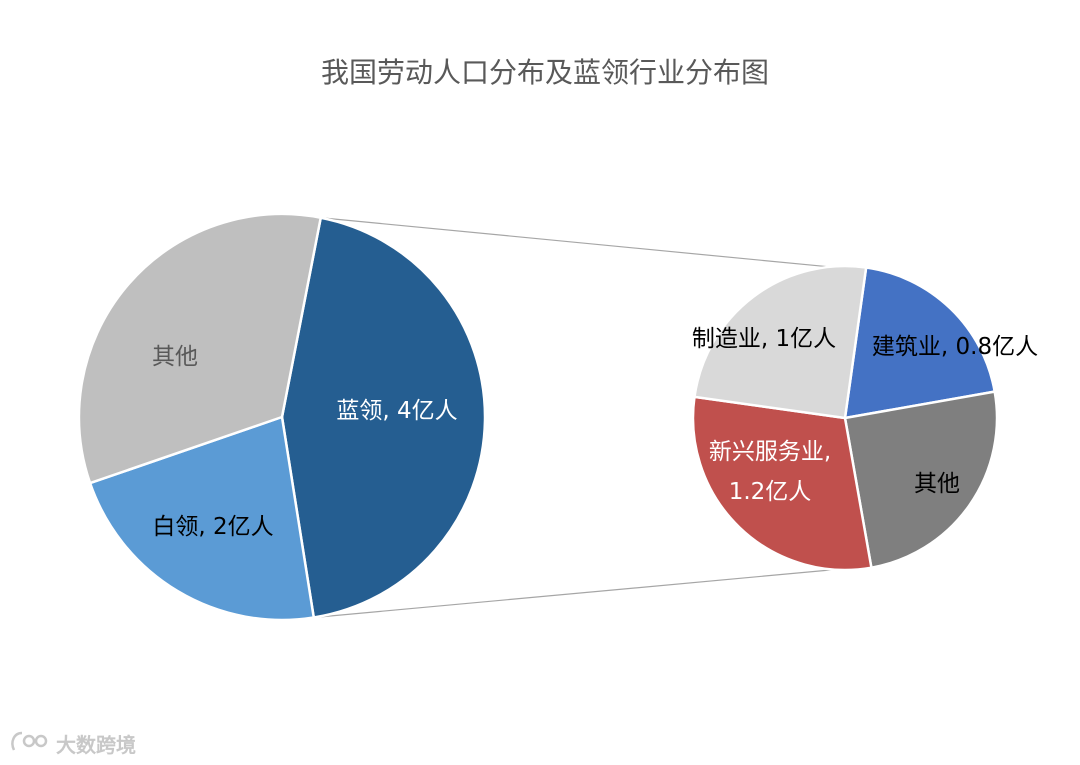  Describe the element at coordinates (575, 242) in the screenshot. I see `connector-line-top` at that location.